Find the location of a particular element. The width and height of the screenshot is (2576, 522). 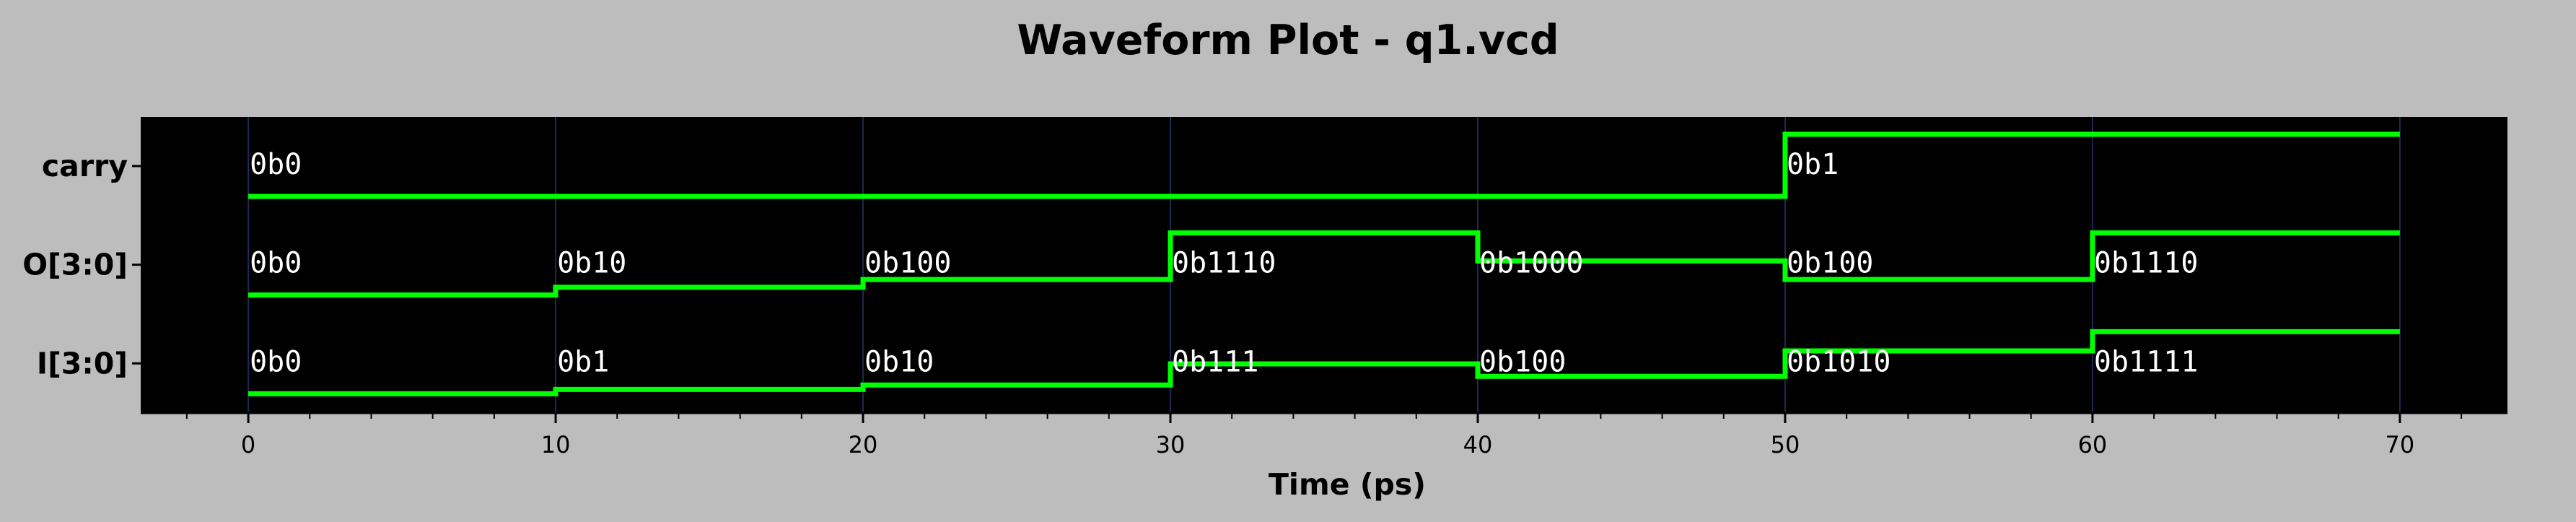

x-tick-label: 10 is located at coordinates (556, 444).